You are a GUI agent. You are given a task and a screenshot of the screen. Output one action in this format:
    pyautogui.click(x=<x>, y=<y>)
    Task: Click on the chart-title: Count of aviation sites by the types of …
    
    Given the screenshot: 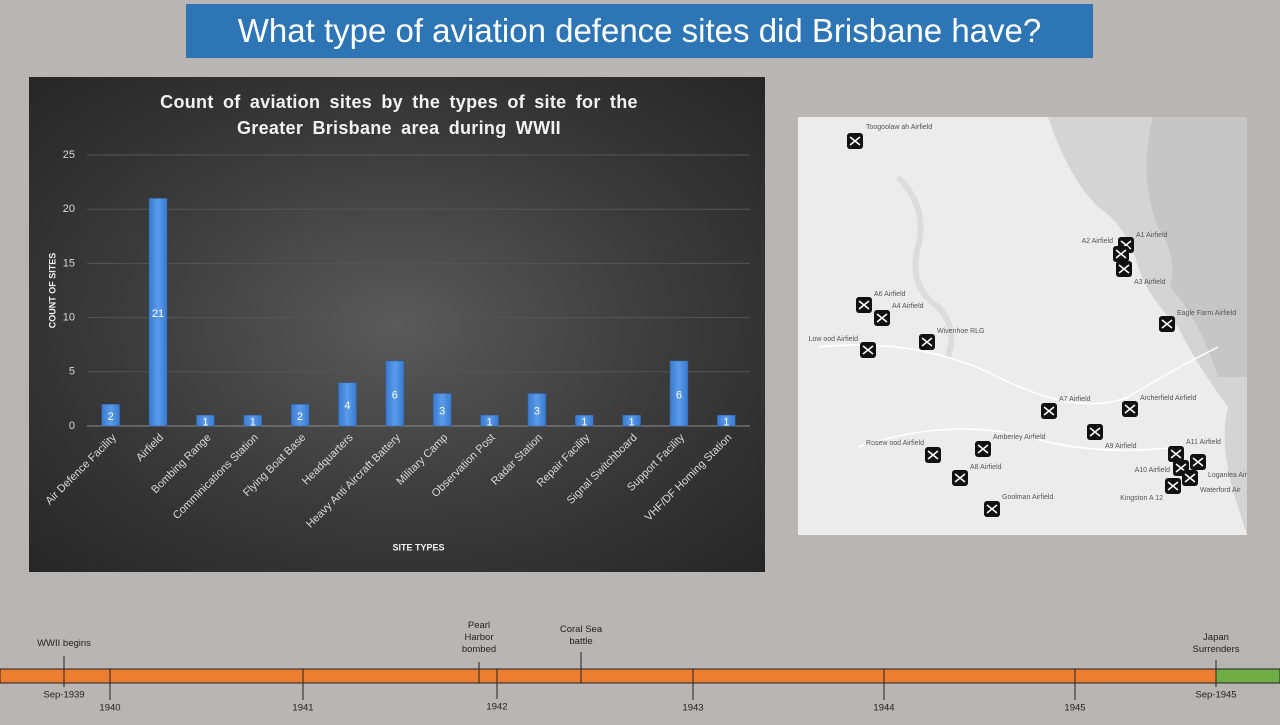 What is the action you would take?
    pyautogui.click(x=399, y=115)
    